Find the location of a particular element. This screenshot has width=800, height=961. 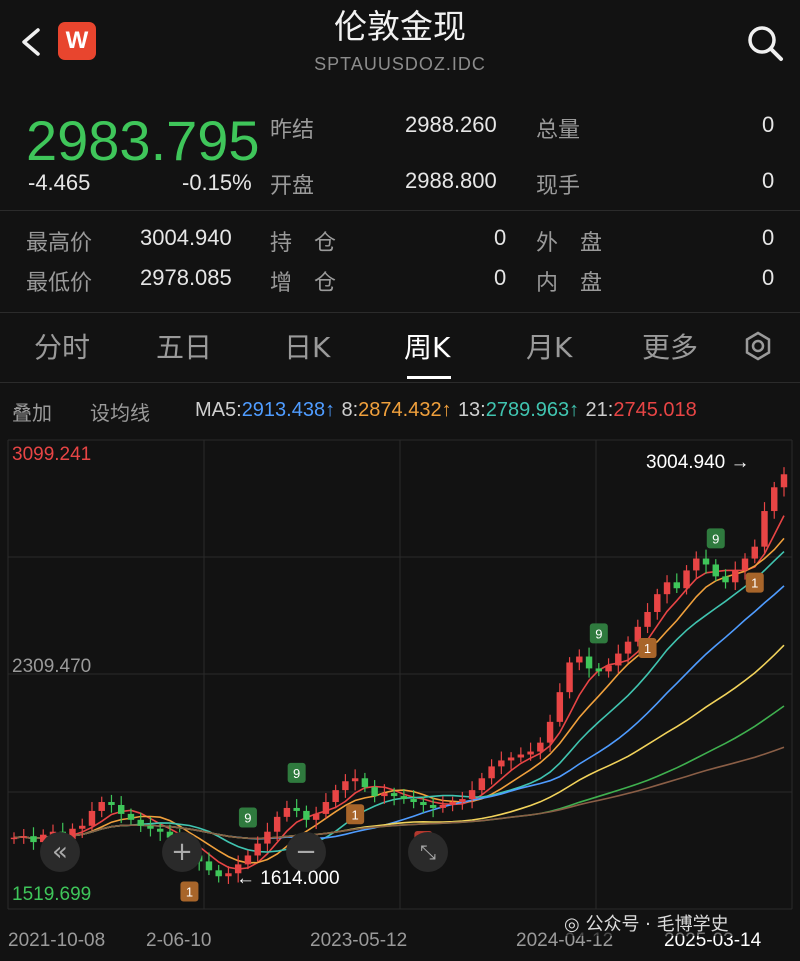

tab-five-day: 五日 is located at coordinates (184, 347).